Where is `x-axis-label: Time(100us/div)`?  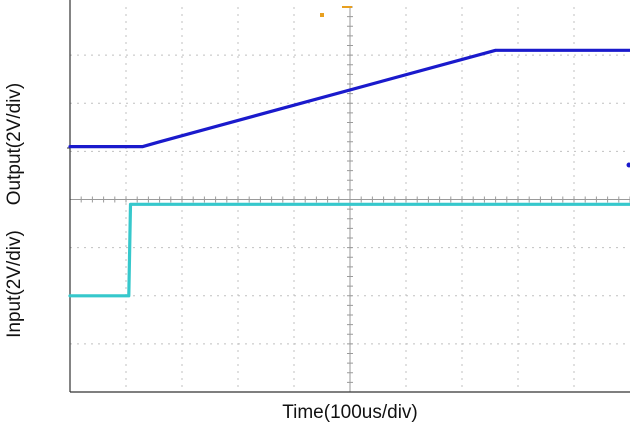
x-axis-label: Time(100us/div) is located at coordinates (350, 412).